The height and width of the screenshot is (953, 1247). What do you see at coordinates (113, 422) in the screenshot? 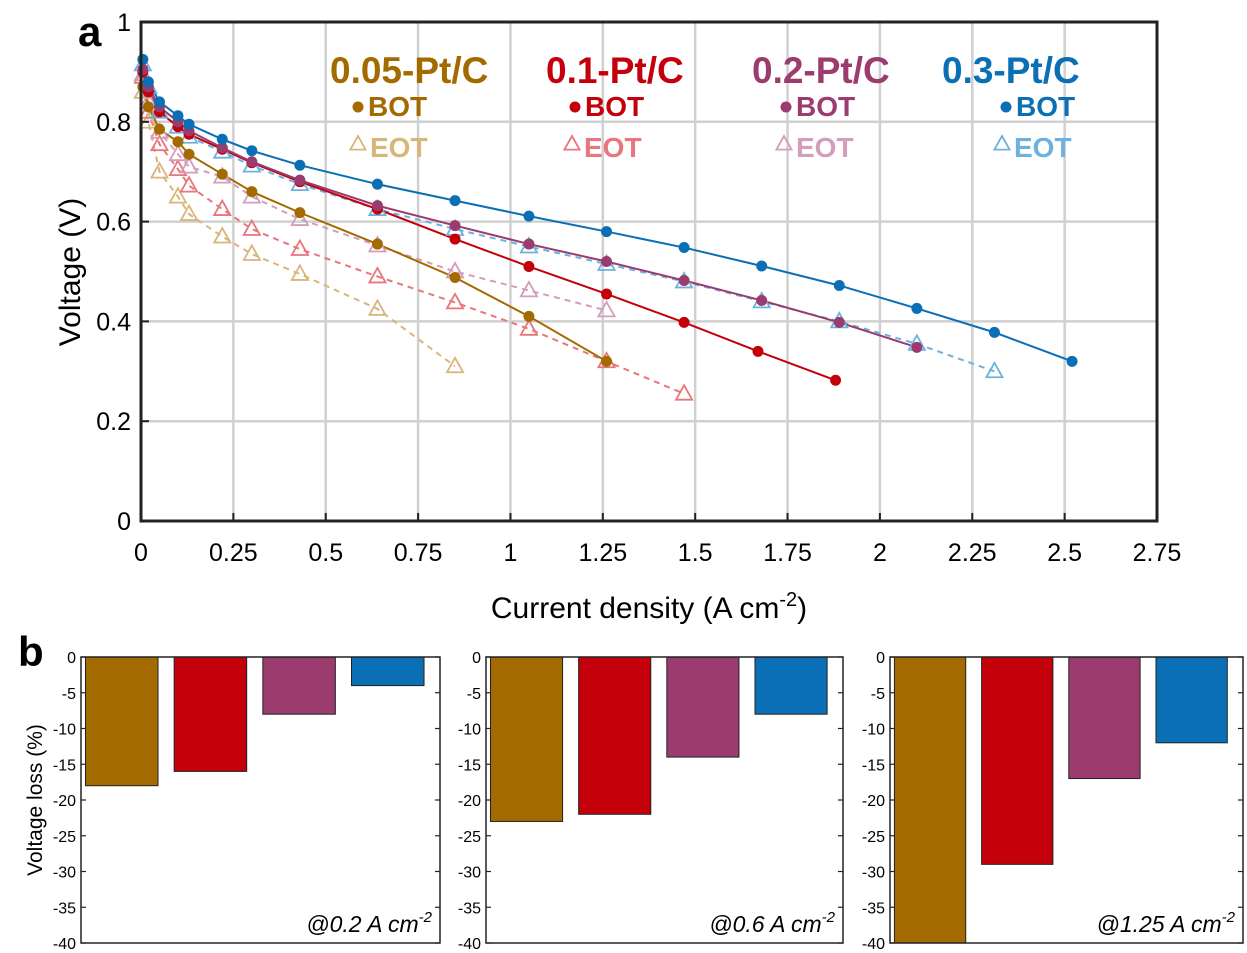
I see `y-tick-label: 0.2` at bounding box center [113, 422].